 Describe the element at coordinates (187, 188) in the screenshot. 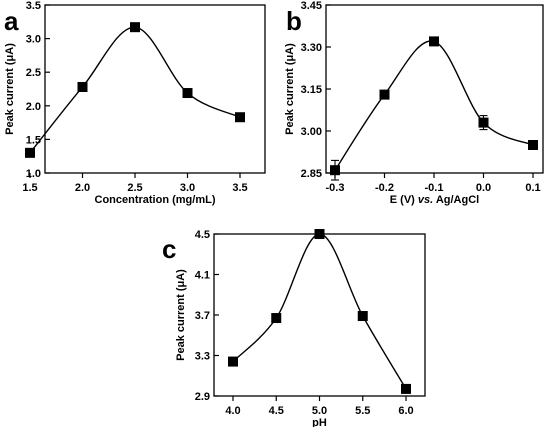

I see `x-tick-label: 3.0` at that location.